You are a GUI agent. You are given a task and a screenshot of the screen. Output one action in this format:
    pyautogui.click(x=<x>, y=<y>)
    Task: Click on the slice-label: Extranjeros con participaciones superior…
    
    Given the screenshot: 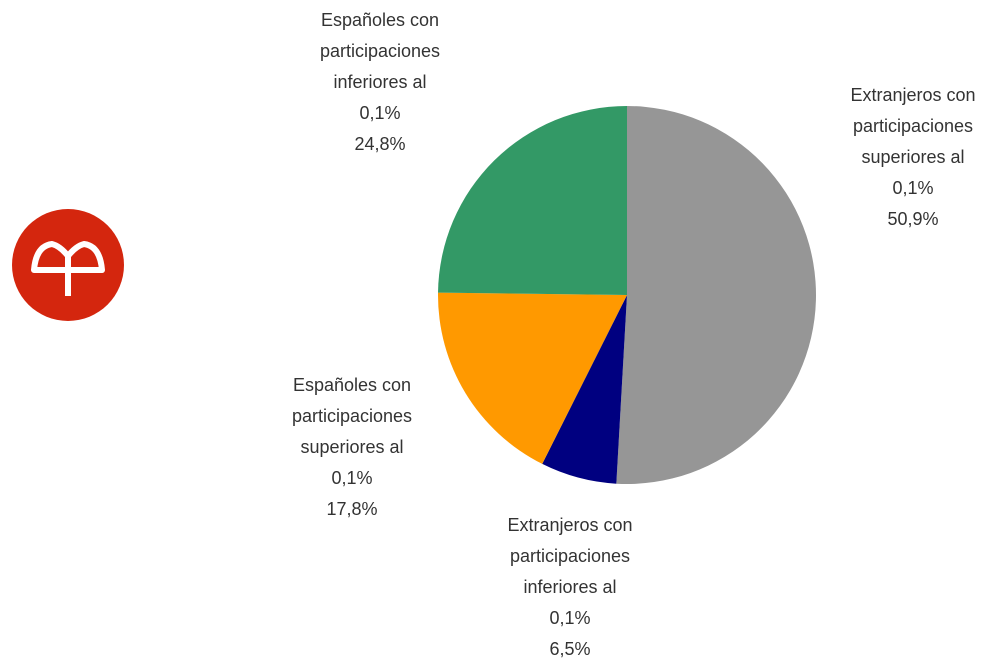 What is the action you would take?
    pyautogui.click(x=913, y=157)
    